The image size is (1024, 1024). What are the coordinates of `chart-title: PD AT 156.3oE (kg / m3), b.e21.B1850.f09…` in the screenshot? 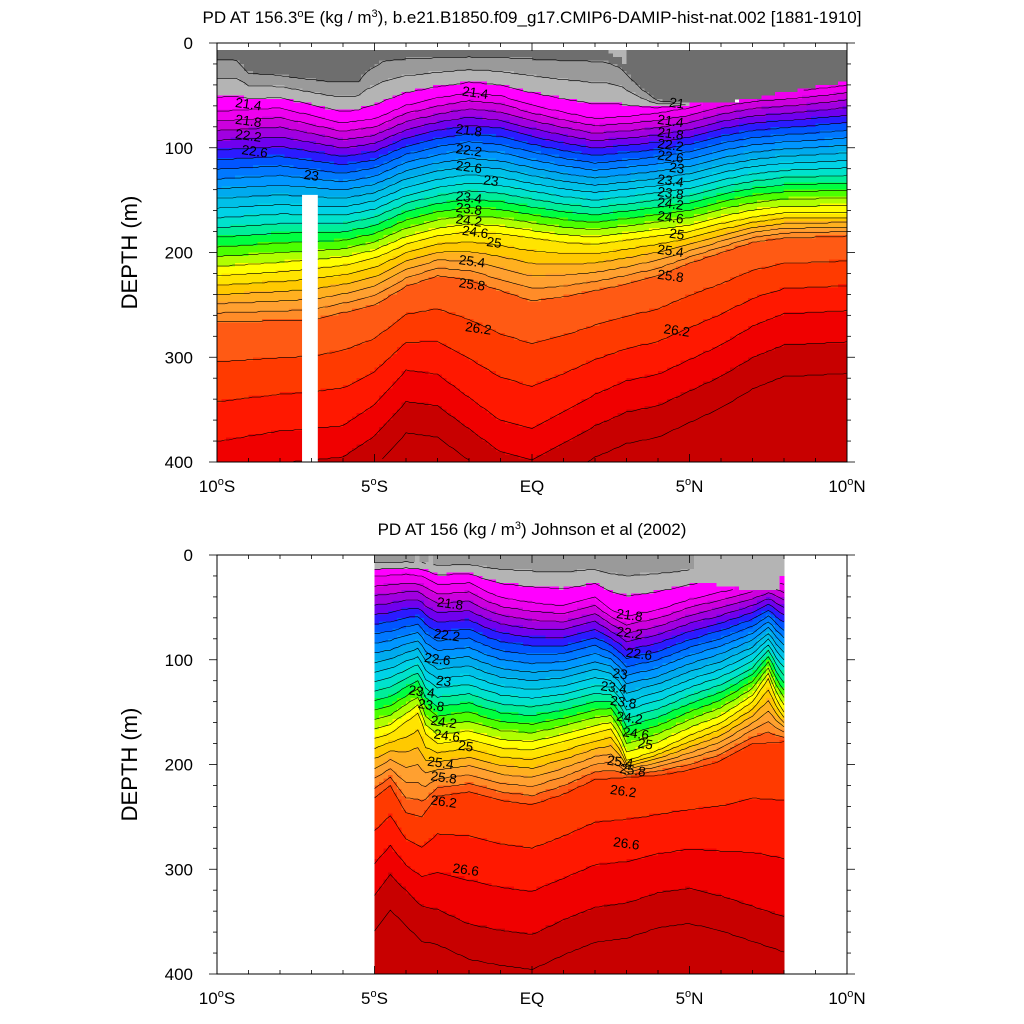 It's located at (532, 17).